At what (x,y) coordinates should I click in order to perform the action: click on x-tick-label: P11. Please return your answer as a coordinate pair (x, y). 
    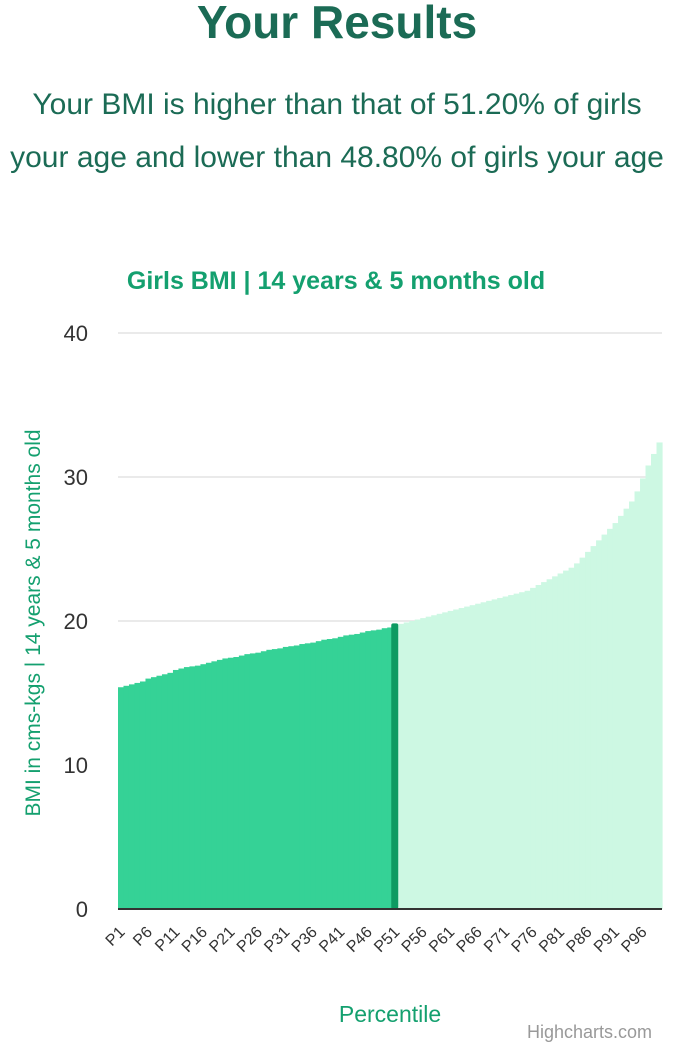
    Looking at the image, I should click on (167, 939).